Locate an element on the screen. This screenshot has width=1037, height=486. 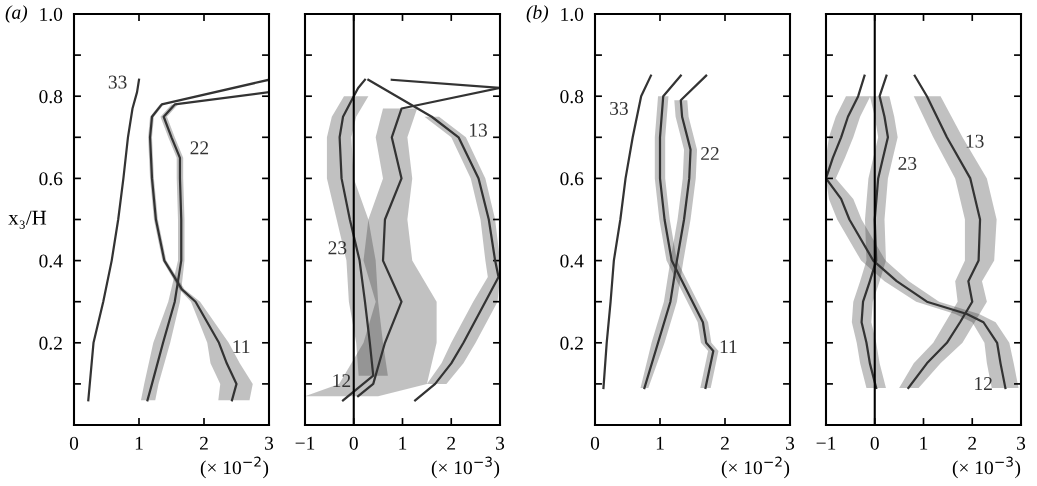
chart-title: (a) is located at coordinates (16, 14).